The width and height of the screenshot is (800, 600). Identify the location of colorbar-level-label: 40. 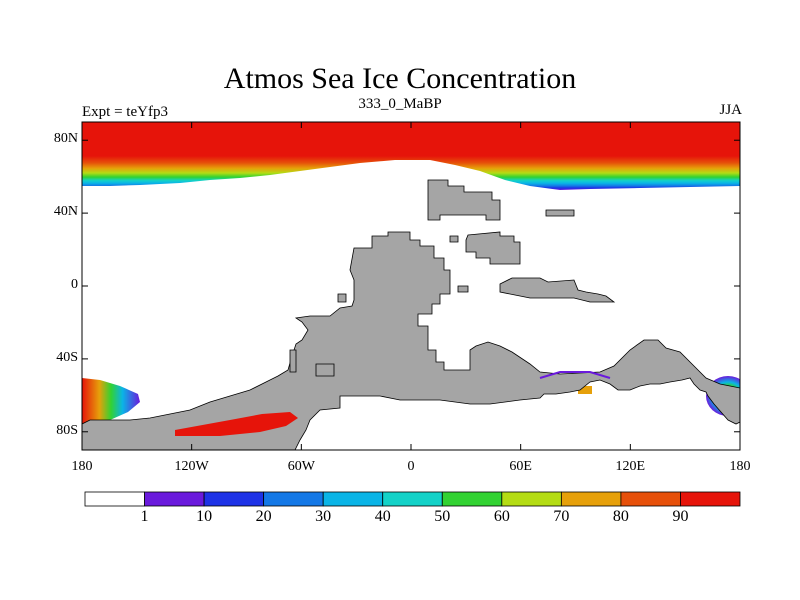
(382, 516).